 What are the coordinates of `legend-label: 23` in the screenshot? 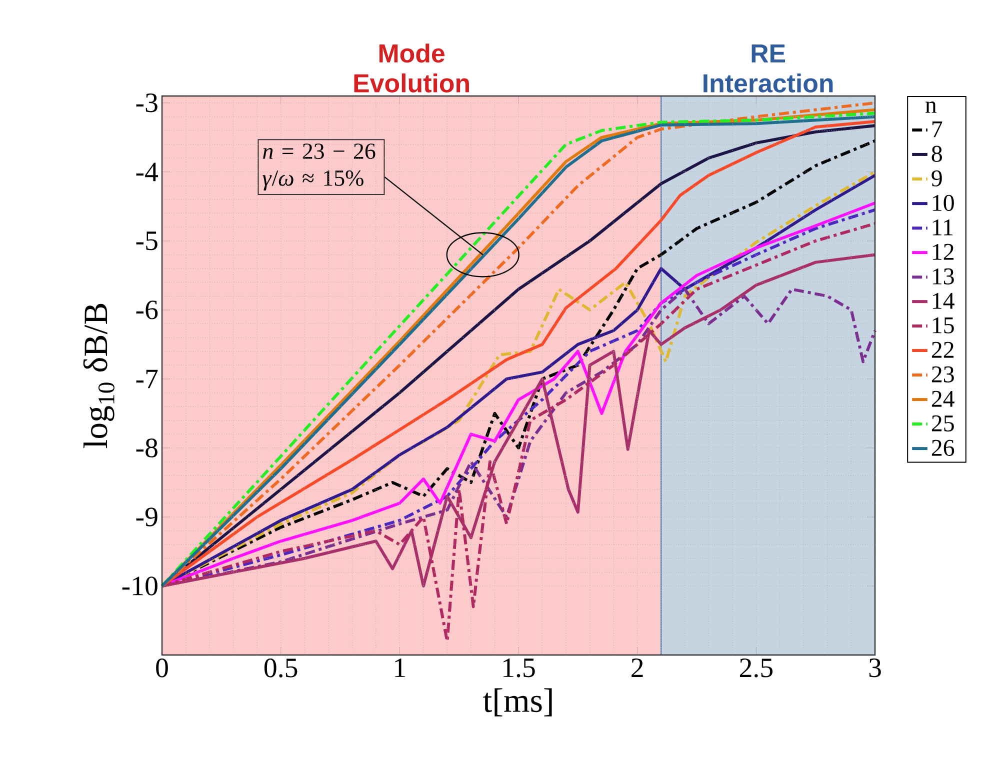 It's located at (943, 374).